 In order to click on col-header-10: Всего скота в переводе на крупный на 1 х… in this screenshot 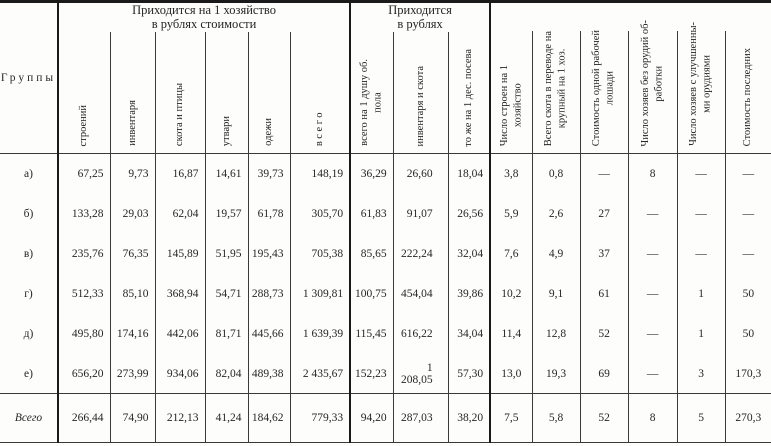, I will do `click(556, 77)`.